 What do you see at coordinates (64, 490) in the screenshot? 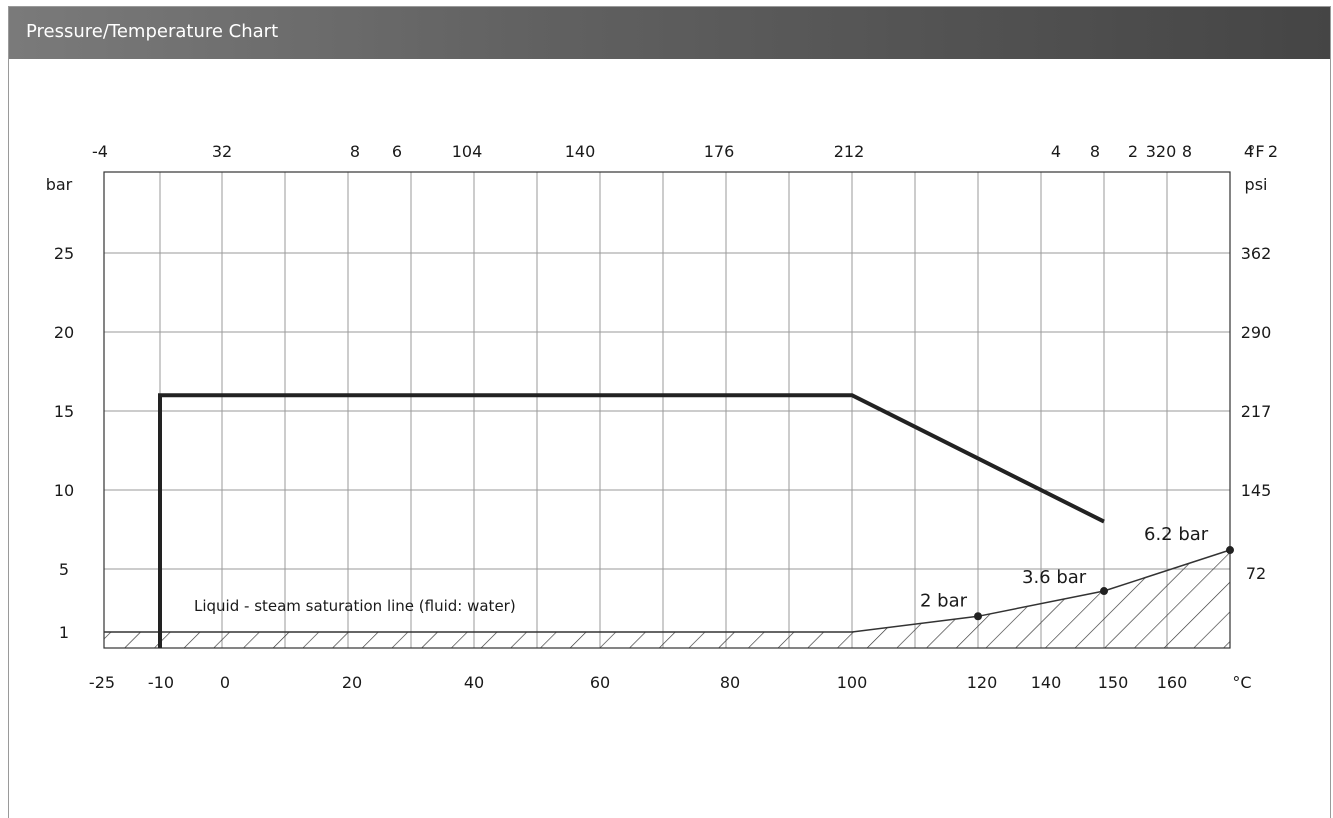
I see `y-tick-left-label: 10` at bounding box center [64, 490].